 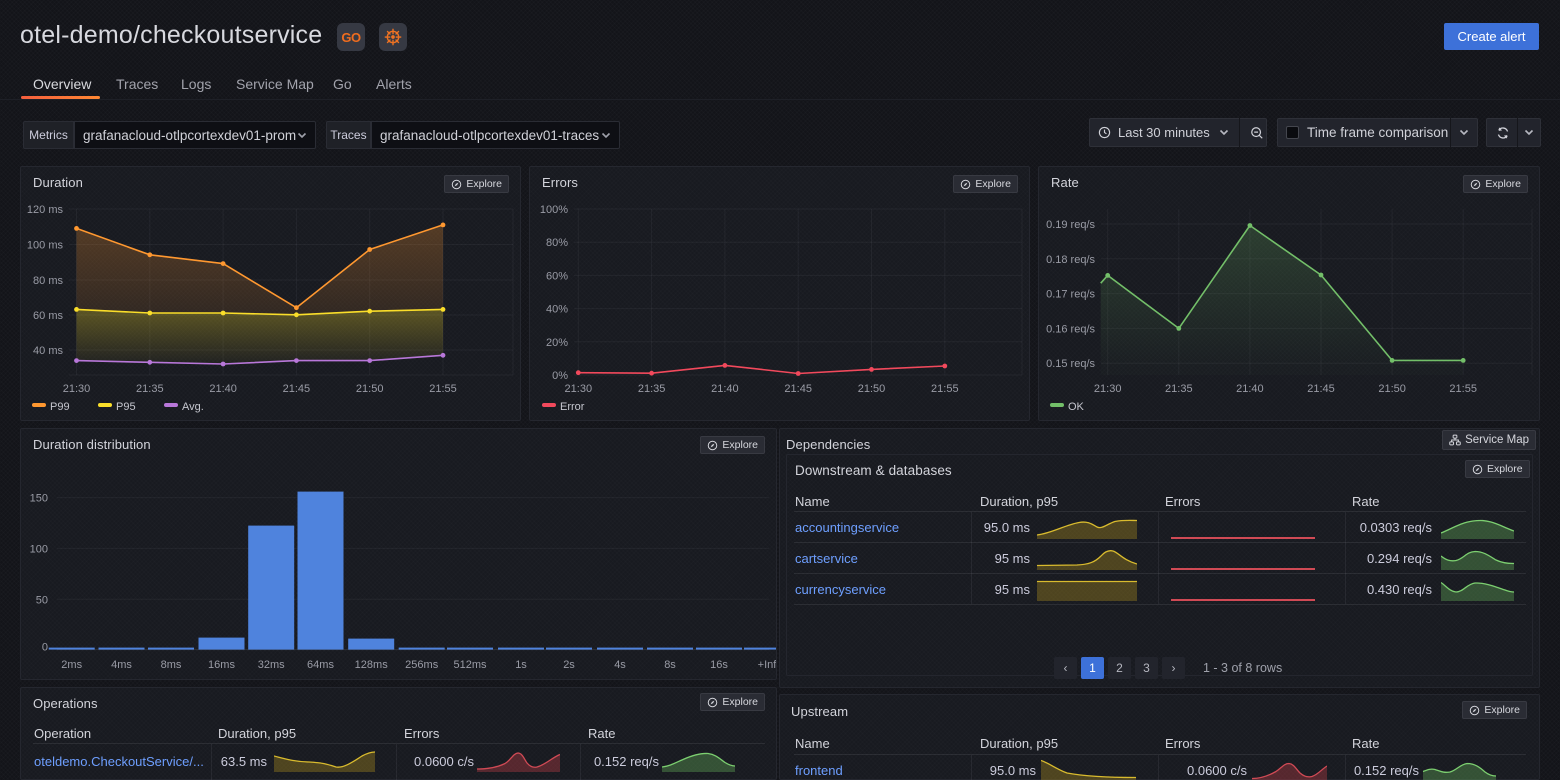 What do you see at coordinates (48, 316) in the screenshot?
I see `svg-text: 60 ms` at bounding box center [48, 316].